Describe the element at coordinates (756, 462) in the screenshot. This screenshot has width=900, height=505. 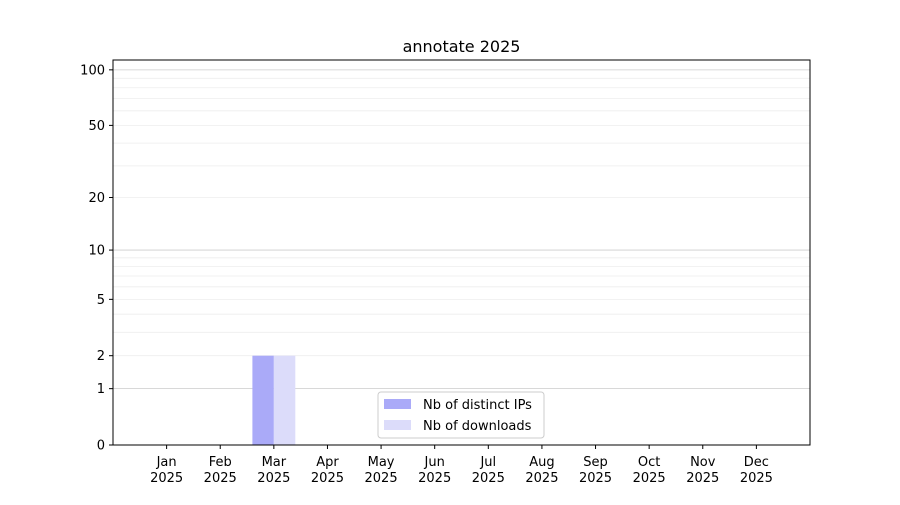
I see `x-tick-label: Dec` at that location.